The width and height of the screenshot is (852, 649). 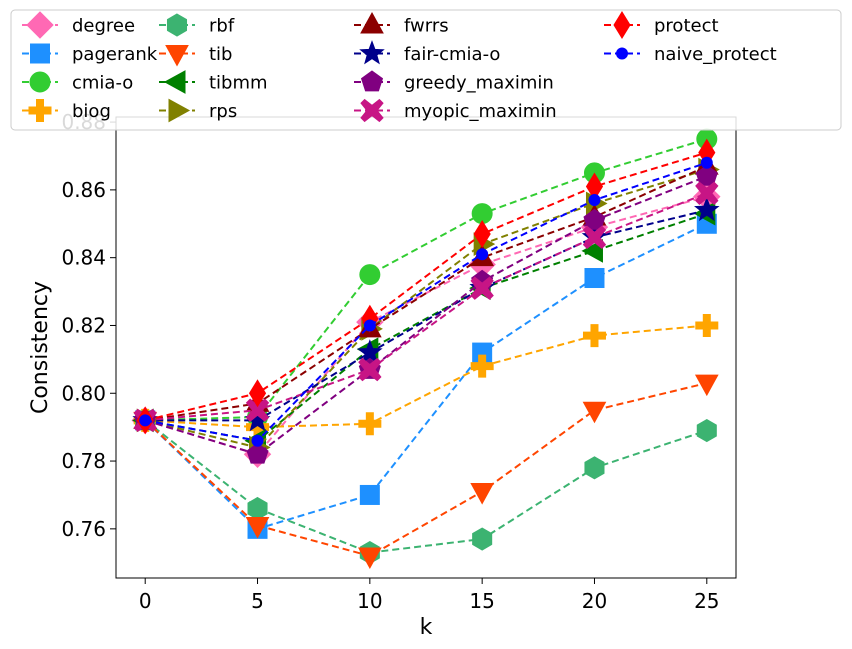 I want to click on x-axis-label: k, so click(x=426, y=627).